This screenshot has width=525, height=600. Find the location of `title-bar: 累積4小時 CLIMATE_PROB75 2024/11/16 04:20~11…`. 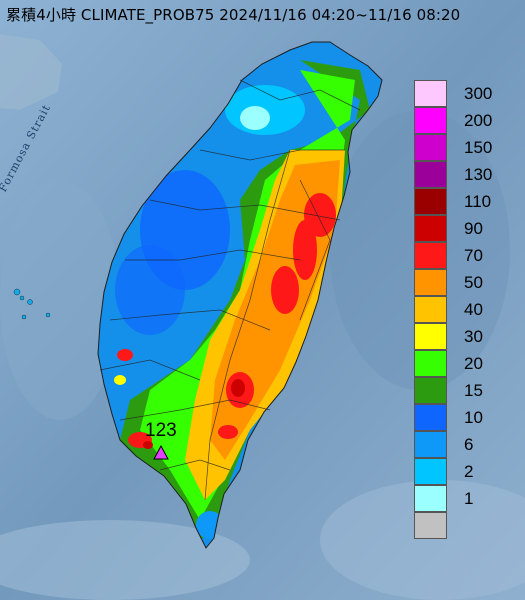

title-bar: 累積4小時 CLIMATE_PROB75 2024/11/16 04:20~11… is located at coordinates (262, 15).